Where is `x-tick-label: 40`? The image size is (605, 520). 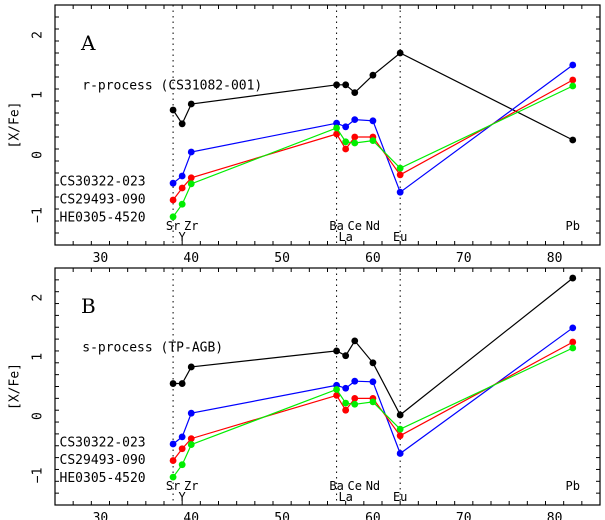 x-tick-label: 40 is located at coordinates (191, 258).